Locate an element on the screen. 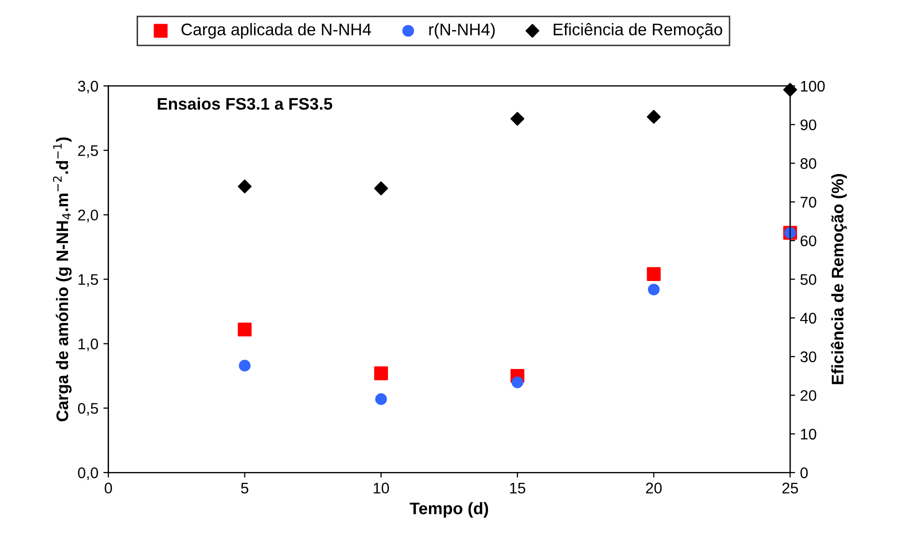 The image size is (903, 537). y2-tick-label: 60 is located at coordinates (808, 240).